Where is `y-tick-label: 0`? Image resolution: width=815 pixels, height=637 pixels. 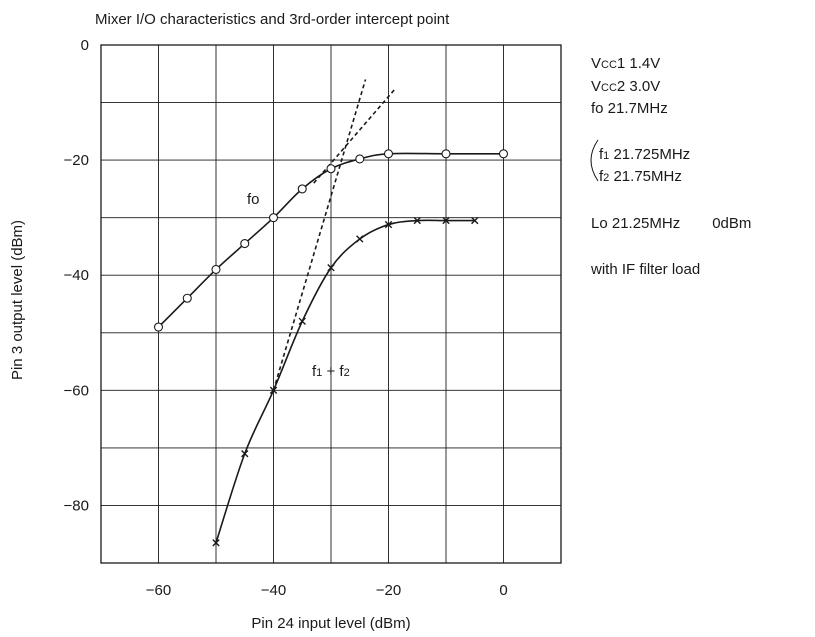 y-tick-label: 0 is located at coordinates (85, 45).